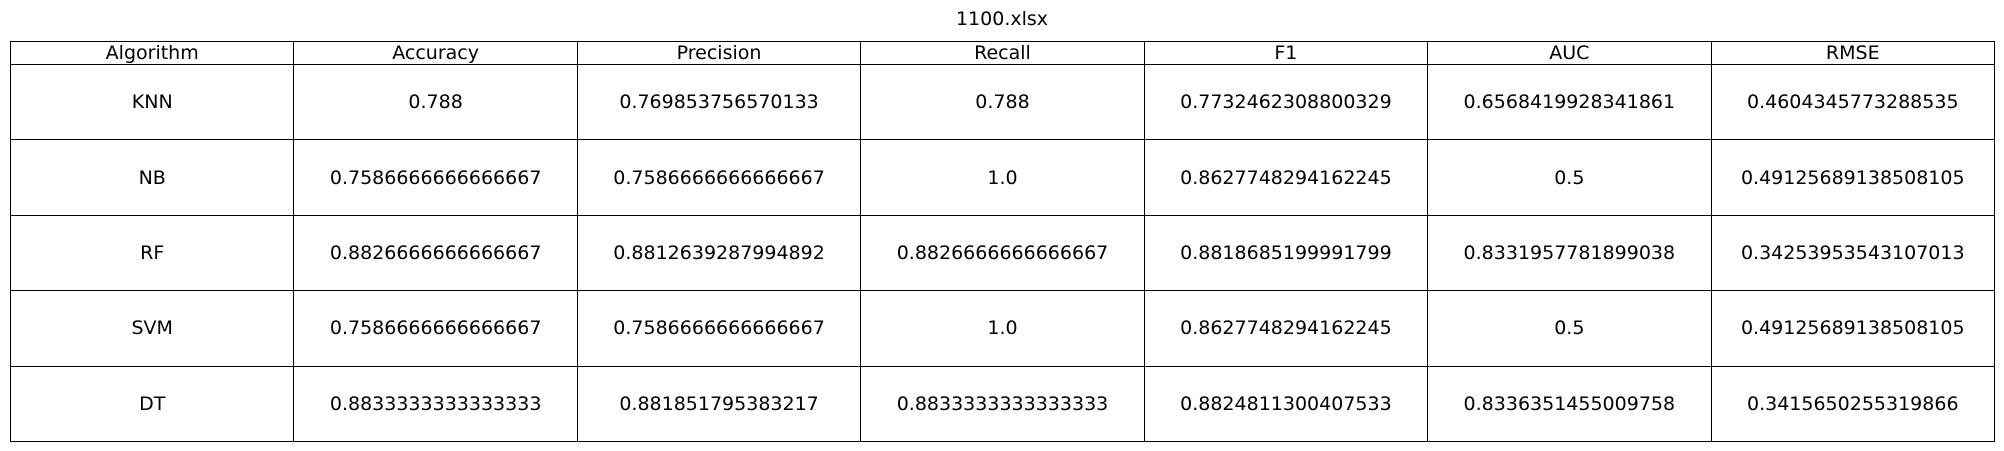 The width and height of the screenshot is (2004, 451). What do you see at coordinates (1286, 253) in the screenshot?
I see `metric-cell-f1: 0.8818685199991799` at bounding box center [1286, 253].